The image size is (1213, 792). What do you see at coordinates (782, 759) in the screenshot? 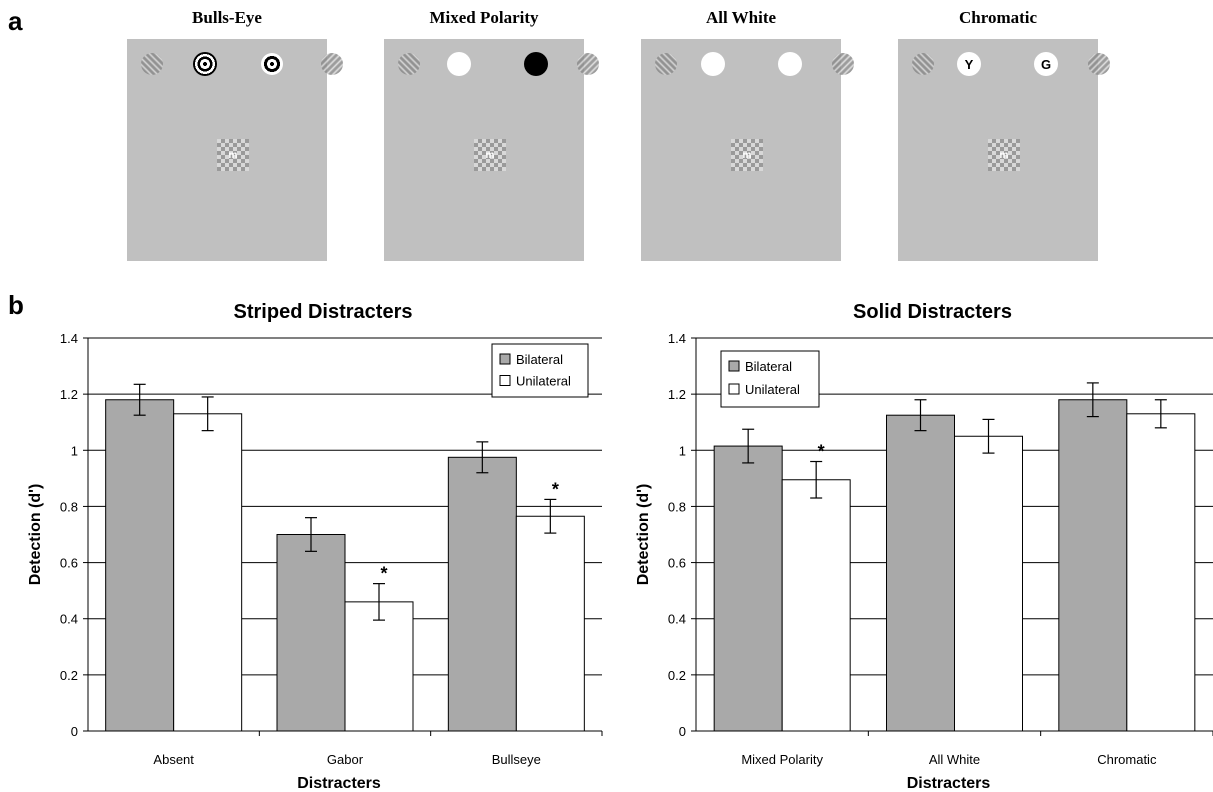
I see `x-tick-label: Mixed Polarity` at bounding box center [782, 759].